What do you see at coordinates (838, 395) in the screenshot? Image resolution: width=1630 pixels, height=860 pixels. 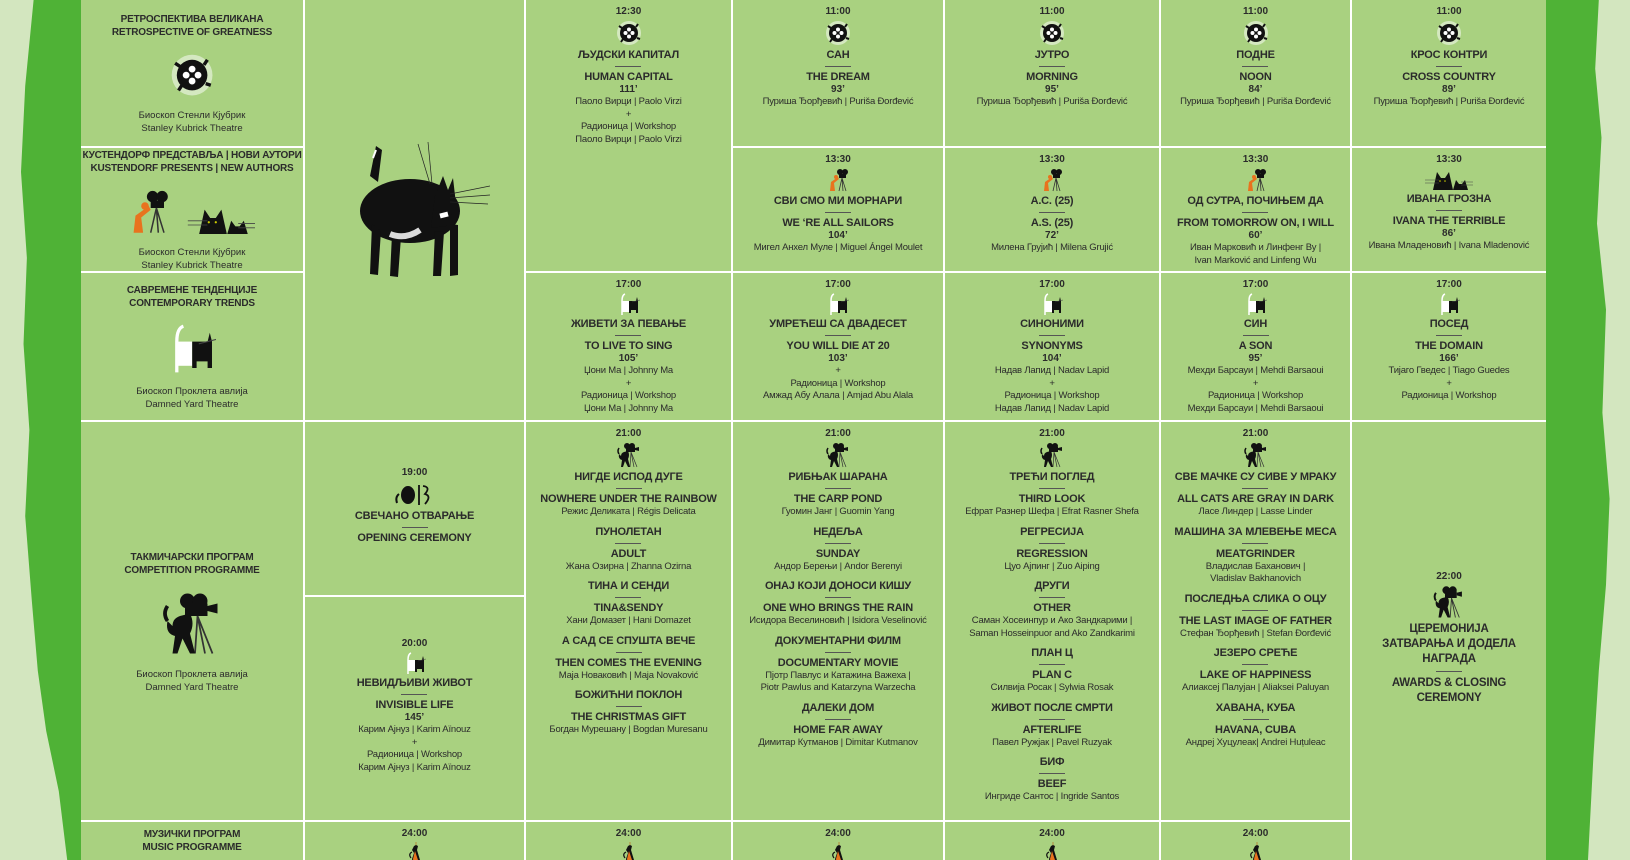 I see `film-credit-line: Амжад Абу Алала | Amjad Abu Alala` at bounding box center [838, 395].